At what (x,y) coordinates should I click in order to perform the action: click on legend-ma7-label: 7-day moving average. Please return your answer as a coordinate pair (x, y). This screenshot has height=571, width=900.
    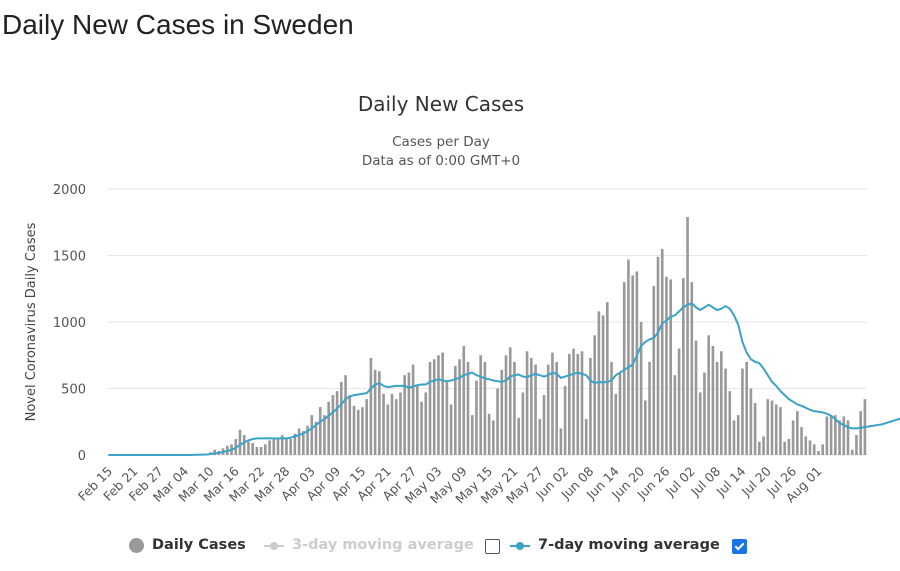
    Looking at the image, I should click on (629, 545).